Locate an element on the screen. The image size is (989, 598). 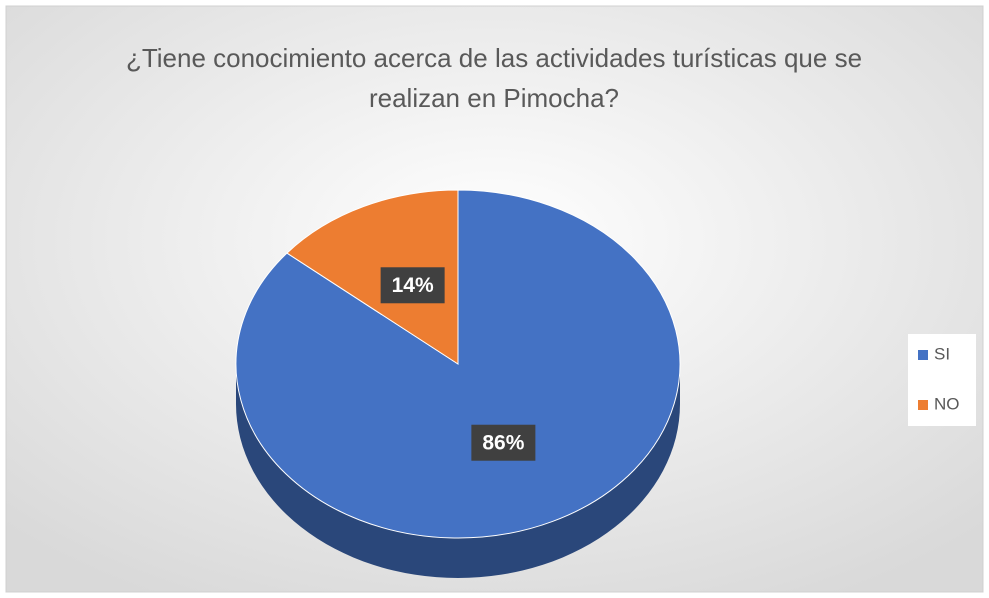
data-label: 86% is located at coordinates (503, 442).